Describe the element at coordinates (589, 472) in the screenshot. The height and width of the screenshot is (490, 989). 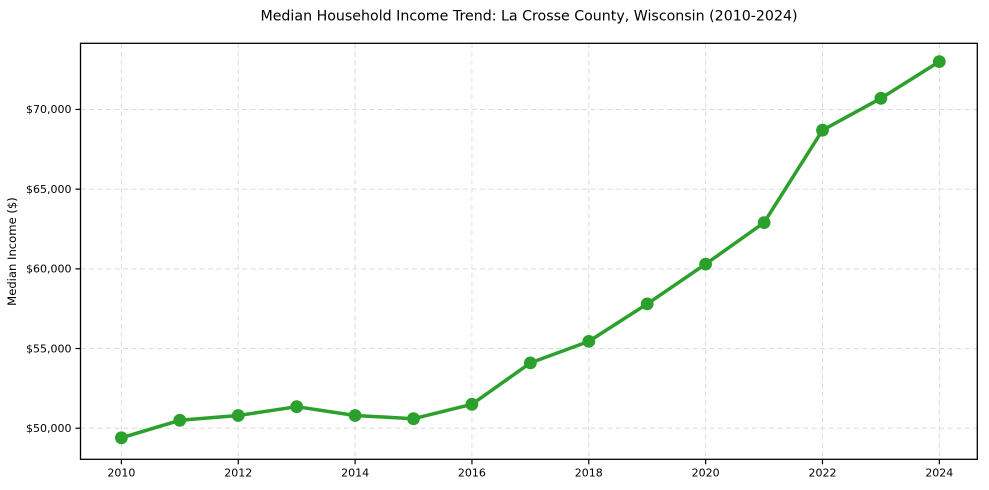
I see `x-tick-label: 2018` at that location.